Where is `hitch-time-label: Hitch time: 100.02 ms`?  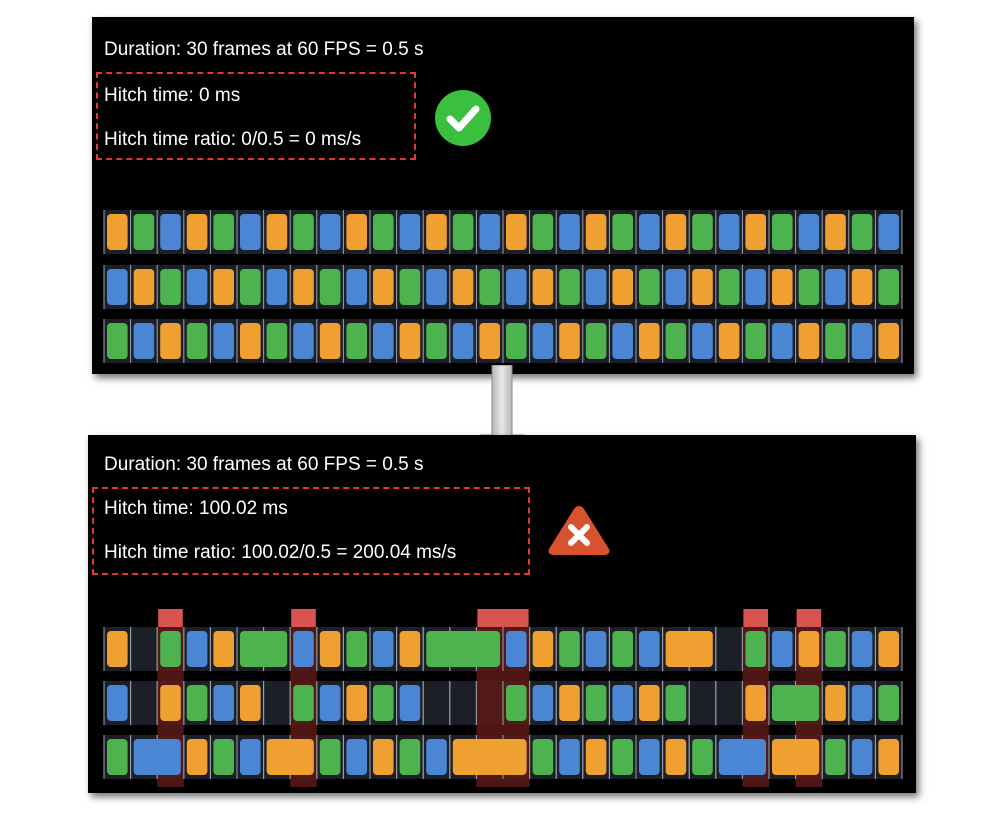 hitch-time-label: Hitch time: 100.02 ms is located at coordinates (196, 508).